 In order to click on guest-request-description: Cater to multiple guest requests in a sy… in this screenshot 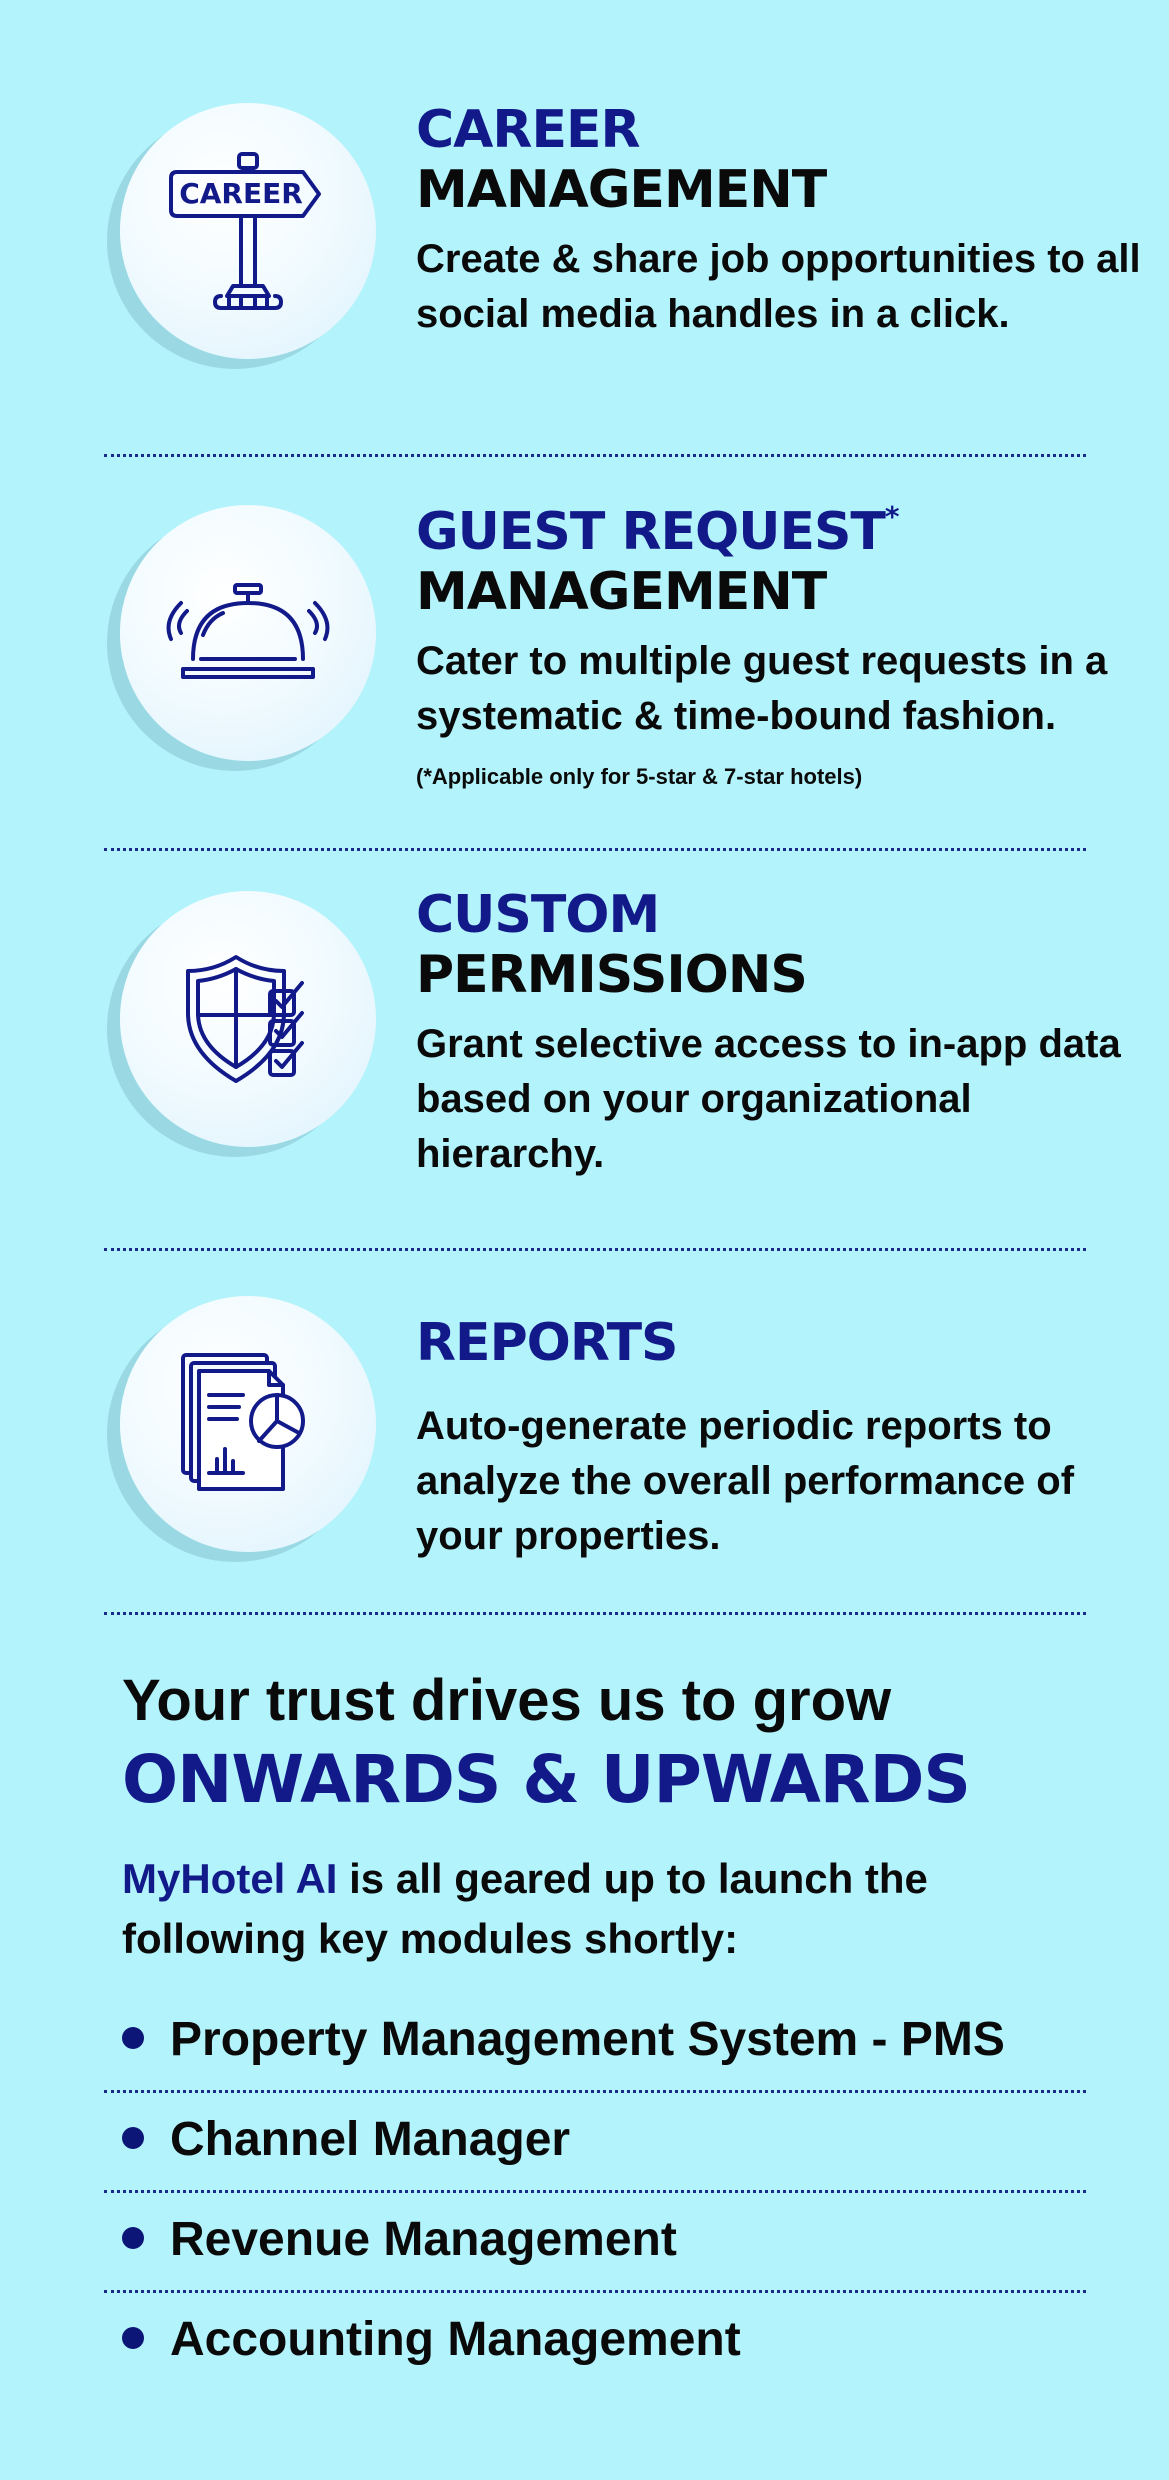, I will do `click(786, 719)`.